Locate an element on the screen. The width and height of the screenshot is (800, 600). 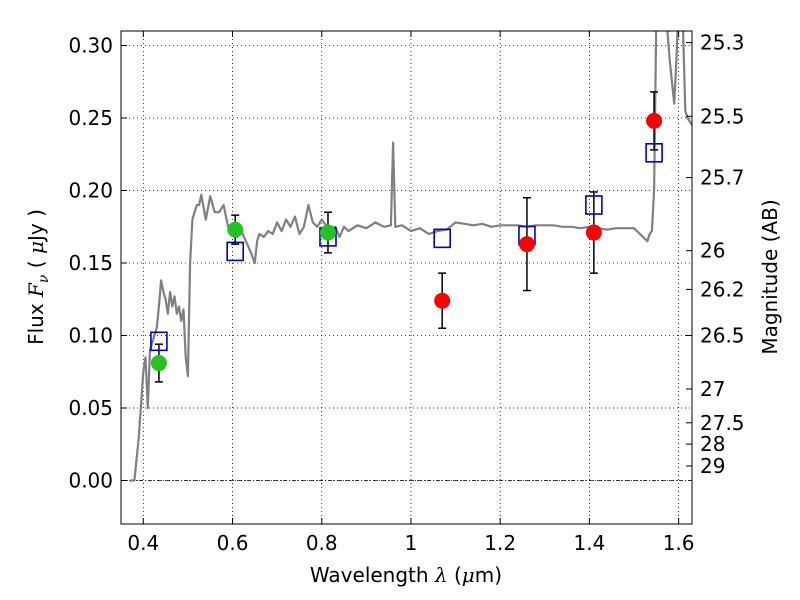
ytick-label-2: 0.10 is located at coordinates (90, 336).